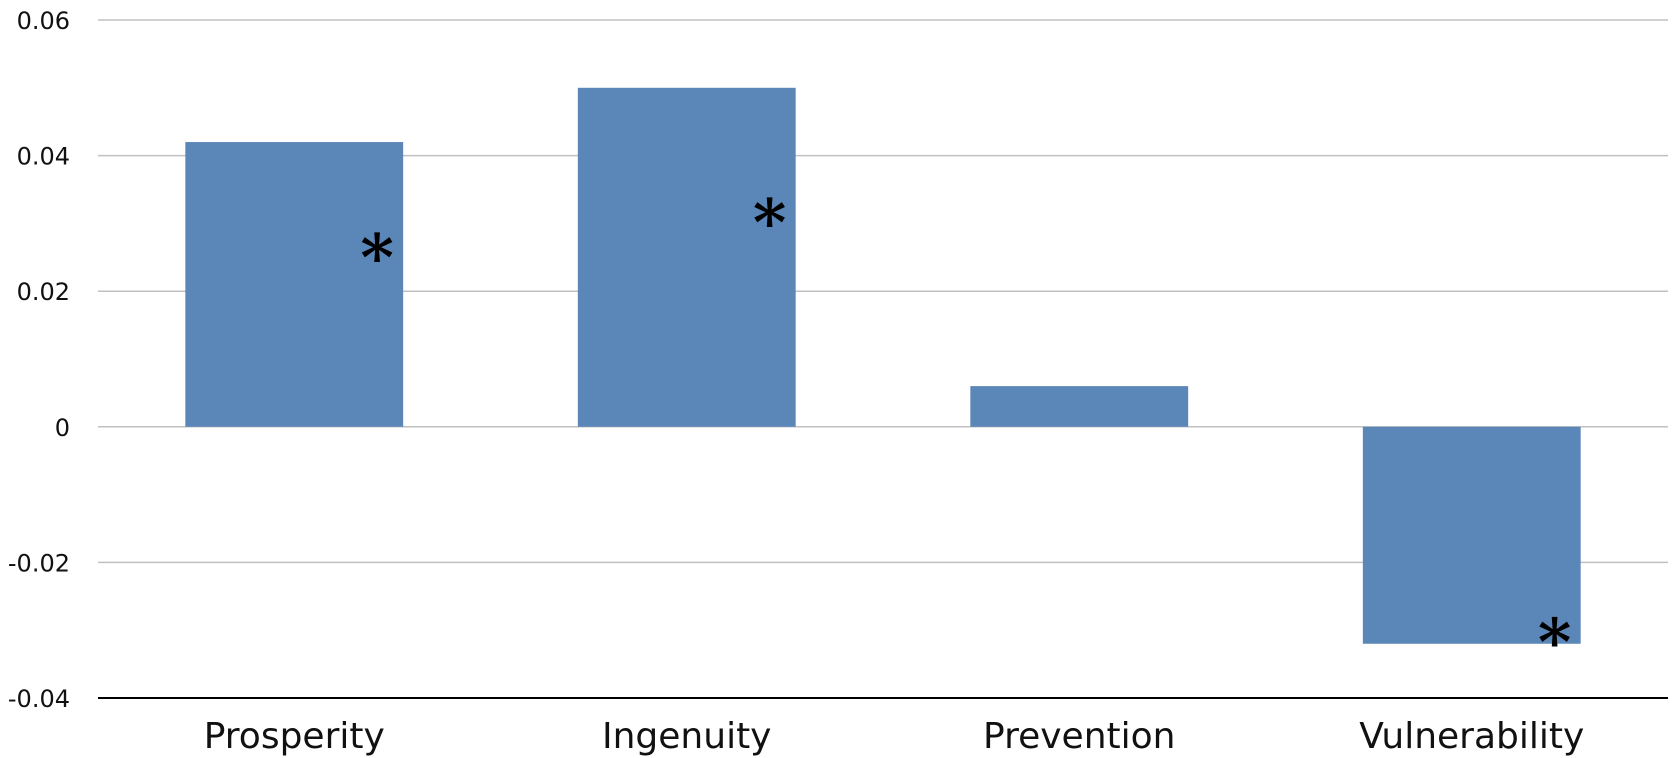 The image size is (1675, 758). I want to click on bar-ingenuity, so click(686, 257).